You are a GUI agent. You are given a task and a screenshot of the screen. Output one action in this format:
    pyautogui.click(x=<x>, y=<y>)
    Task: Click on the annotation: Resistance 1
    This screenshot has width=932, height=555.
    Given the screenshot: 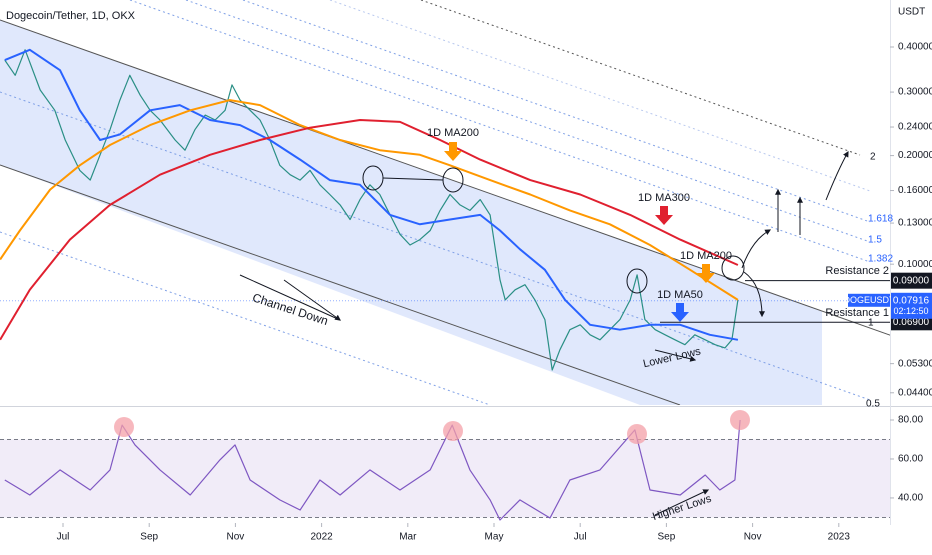 What is the action you would take?
    pyautogui.click(x=857, y=313)
    